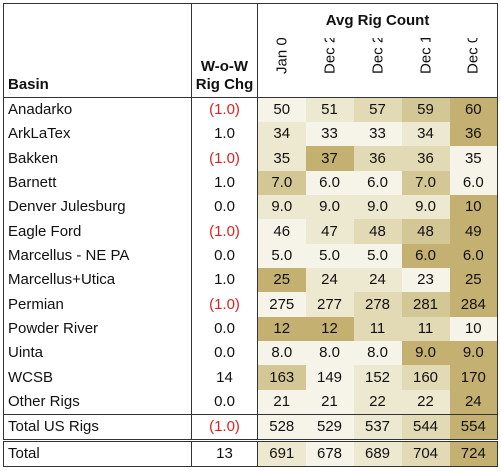 This screenshot has width=501, height=471. I want to click on table-row: Other Rigs 0.0 21 21 22 22 24, so click(250, 402).